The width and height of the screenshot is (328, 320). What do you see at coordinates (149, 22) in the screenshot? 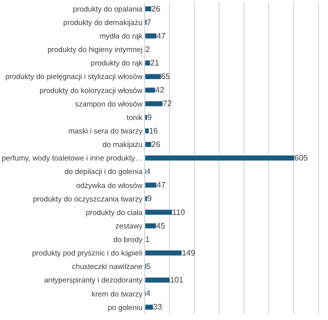
I see `data-label: 7` at bounding box center [149, 22].